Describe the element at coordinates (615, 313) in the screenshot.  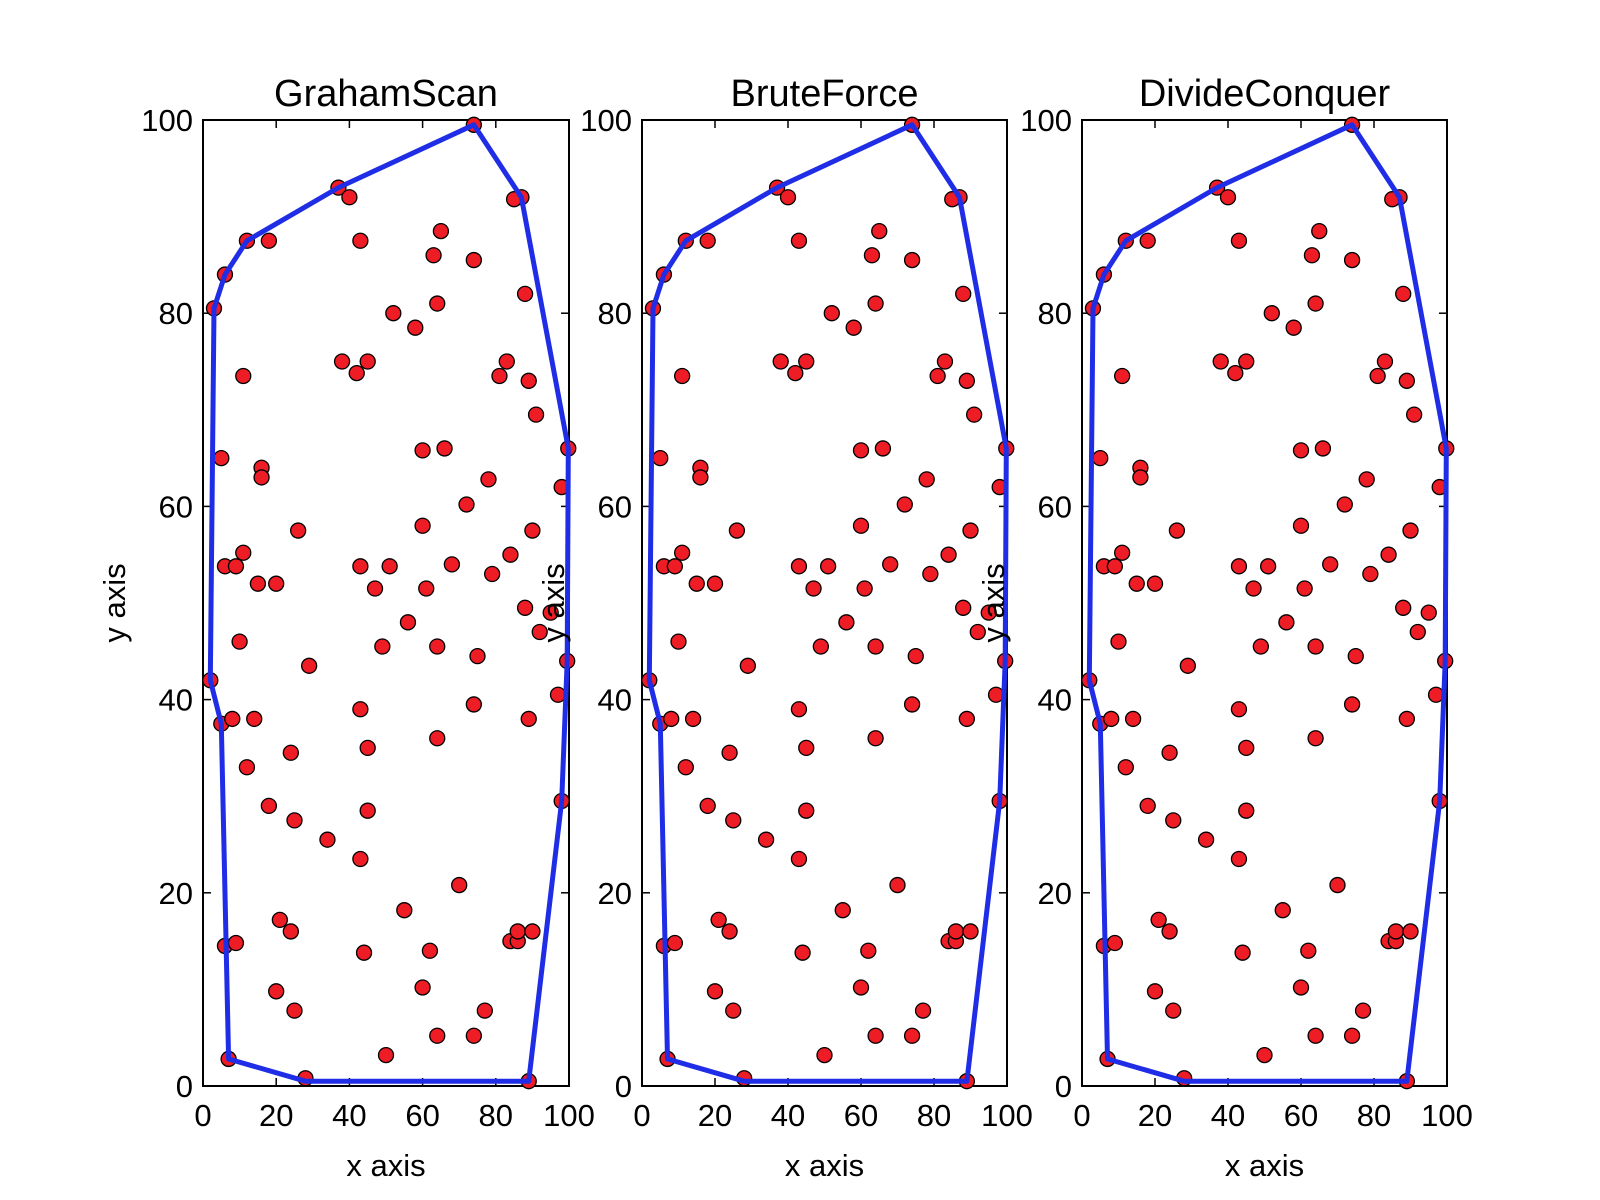
I see `panel-2-y-tick-label: 80` at that location.